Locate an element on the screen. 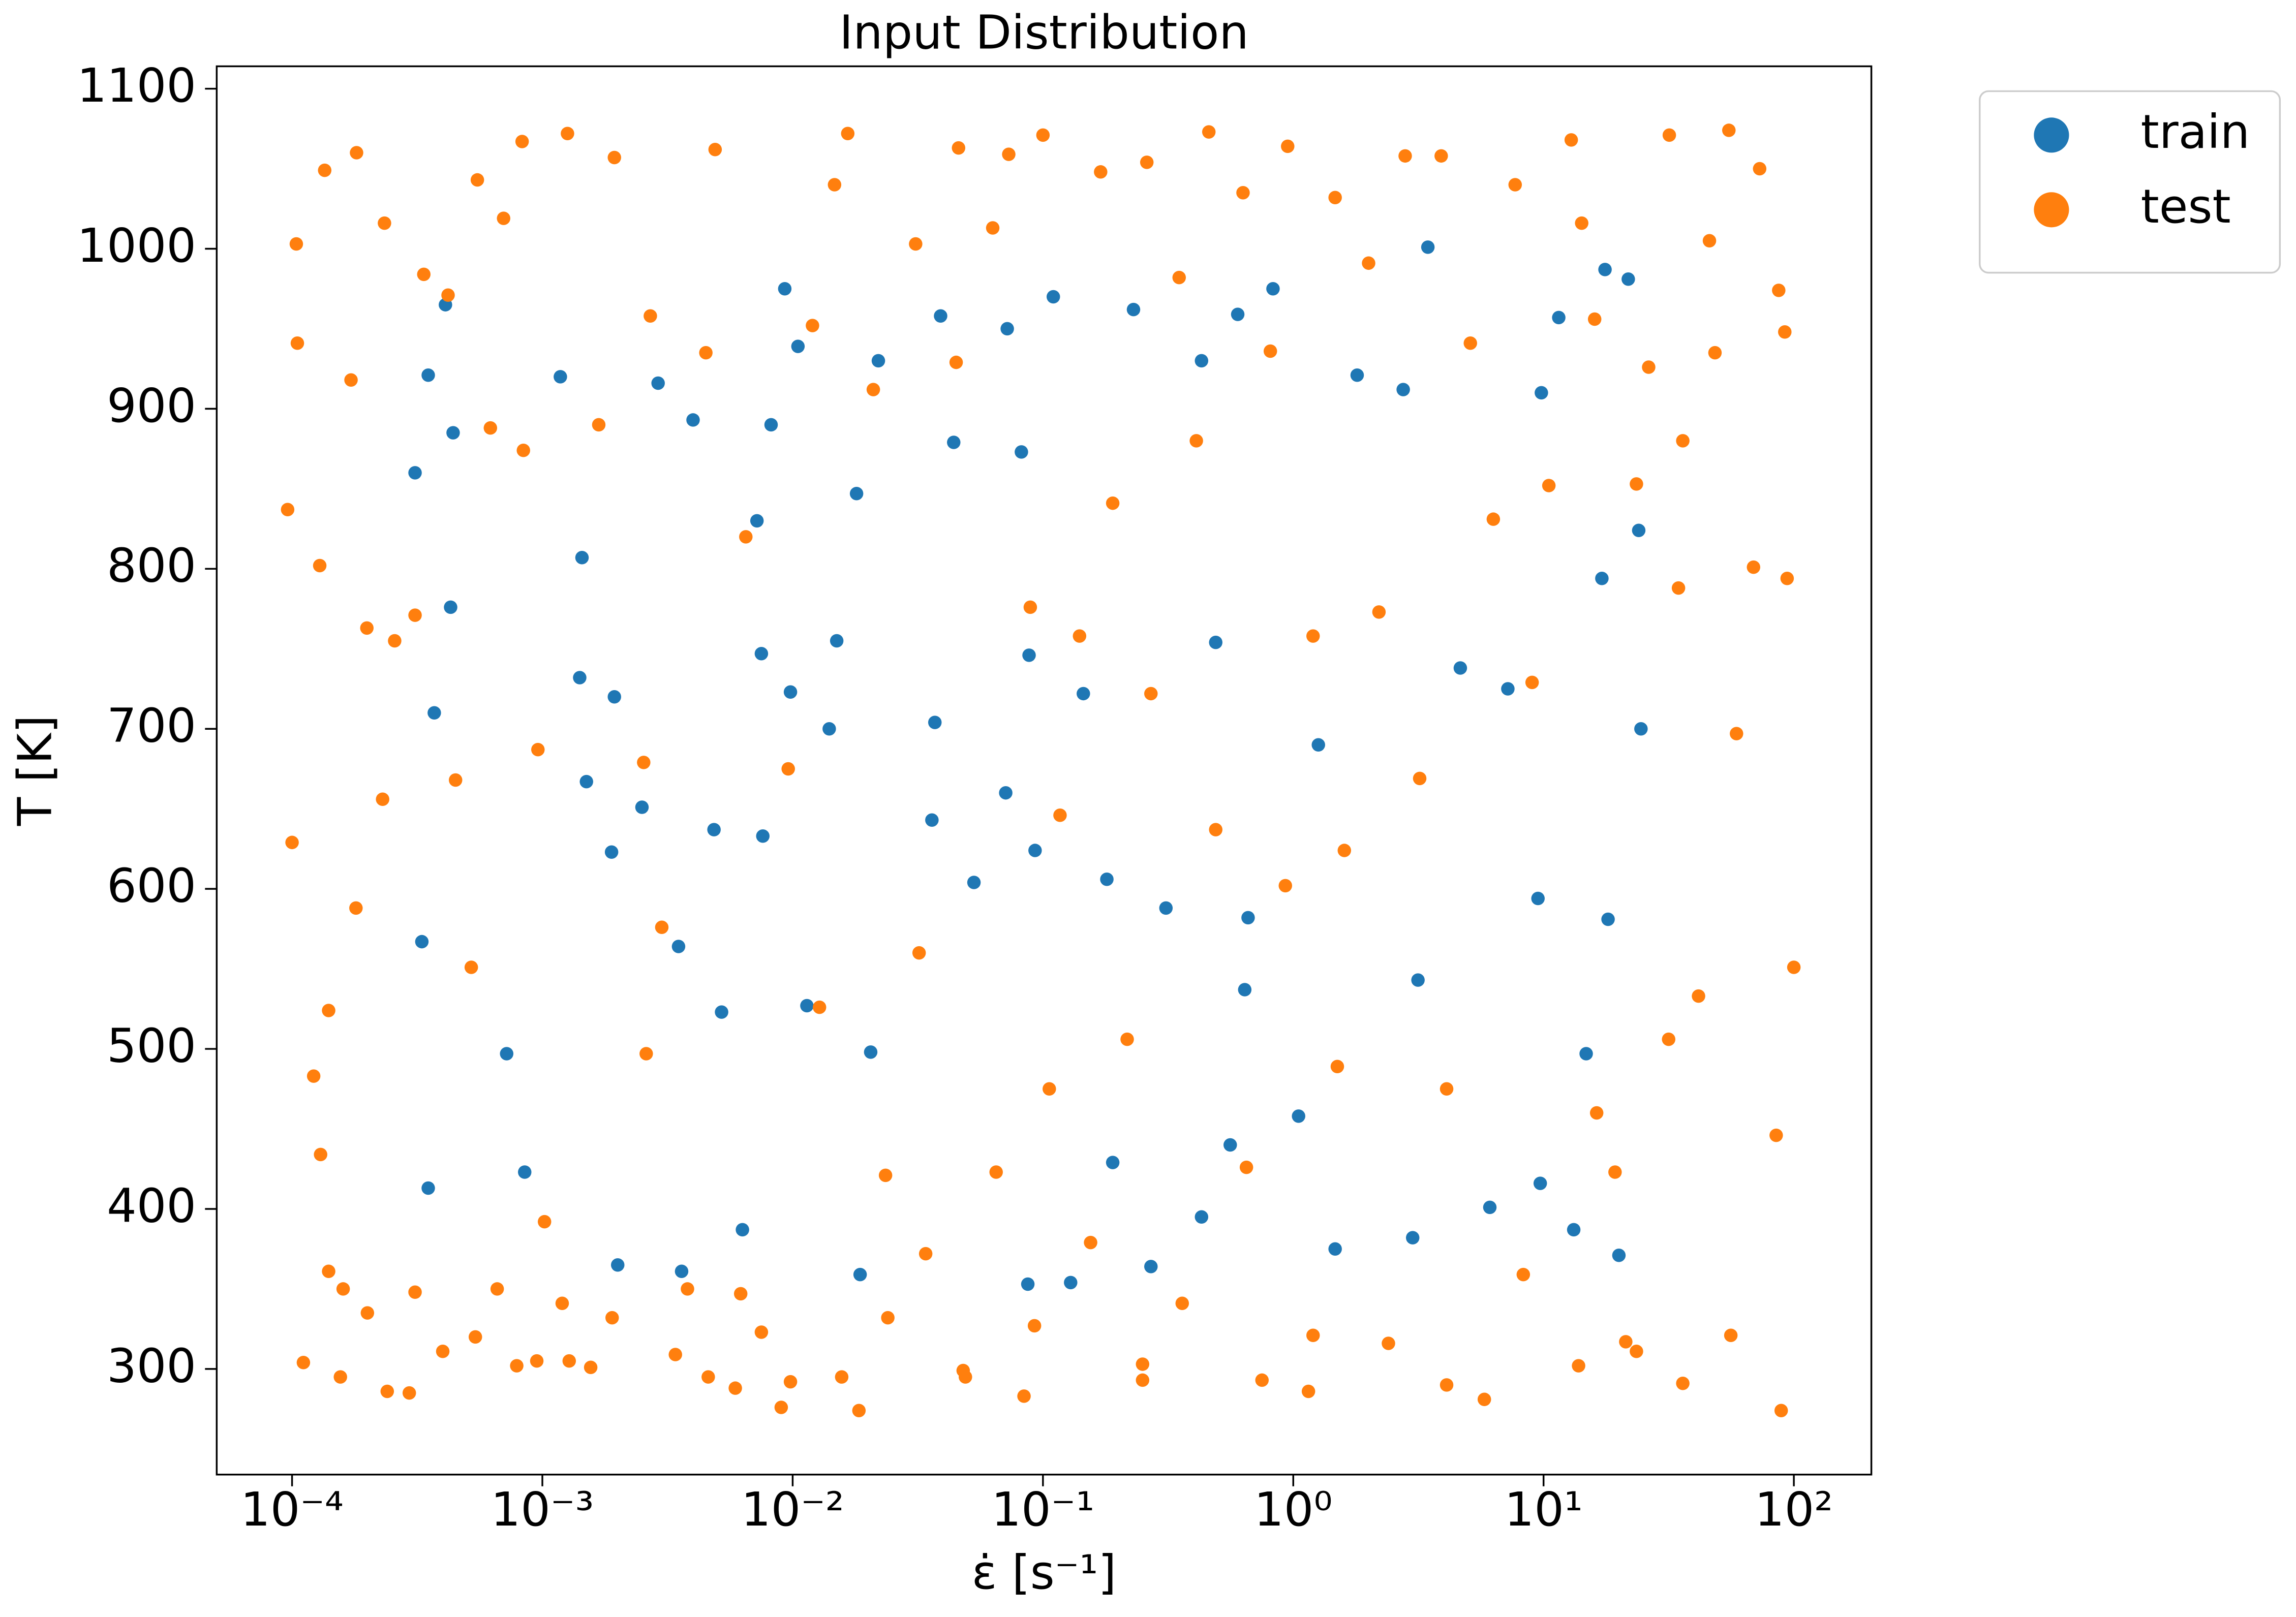  y-tick-label: 600 is located at coordinates (151, 885).